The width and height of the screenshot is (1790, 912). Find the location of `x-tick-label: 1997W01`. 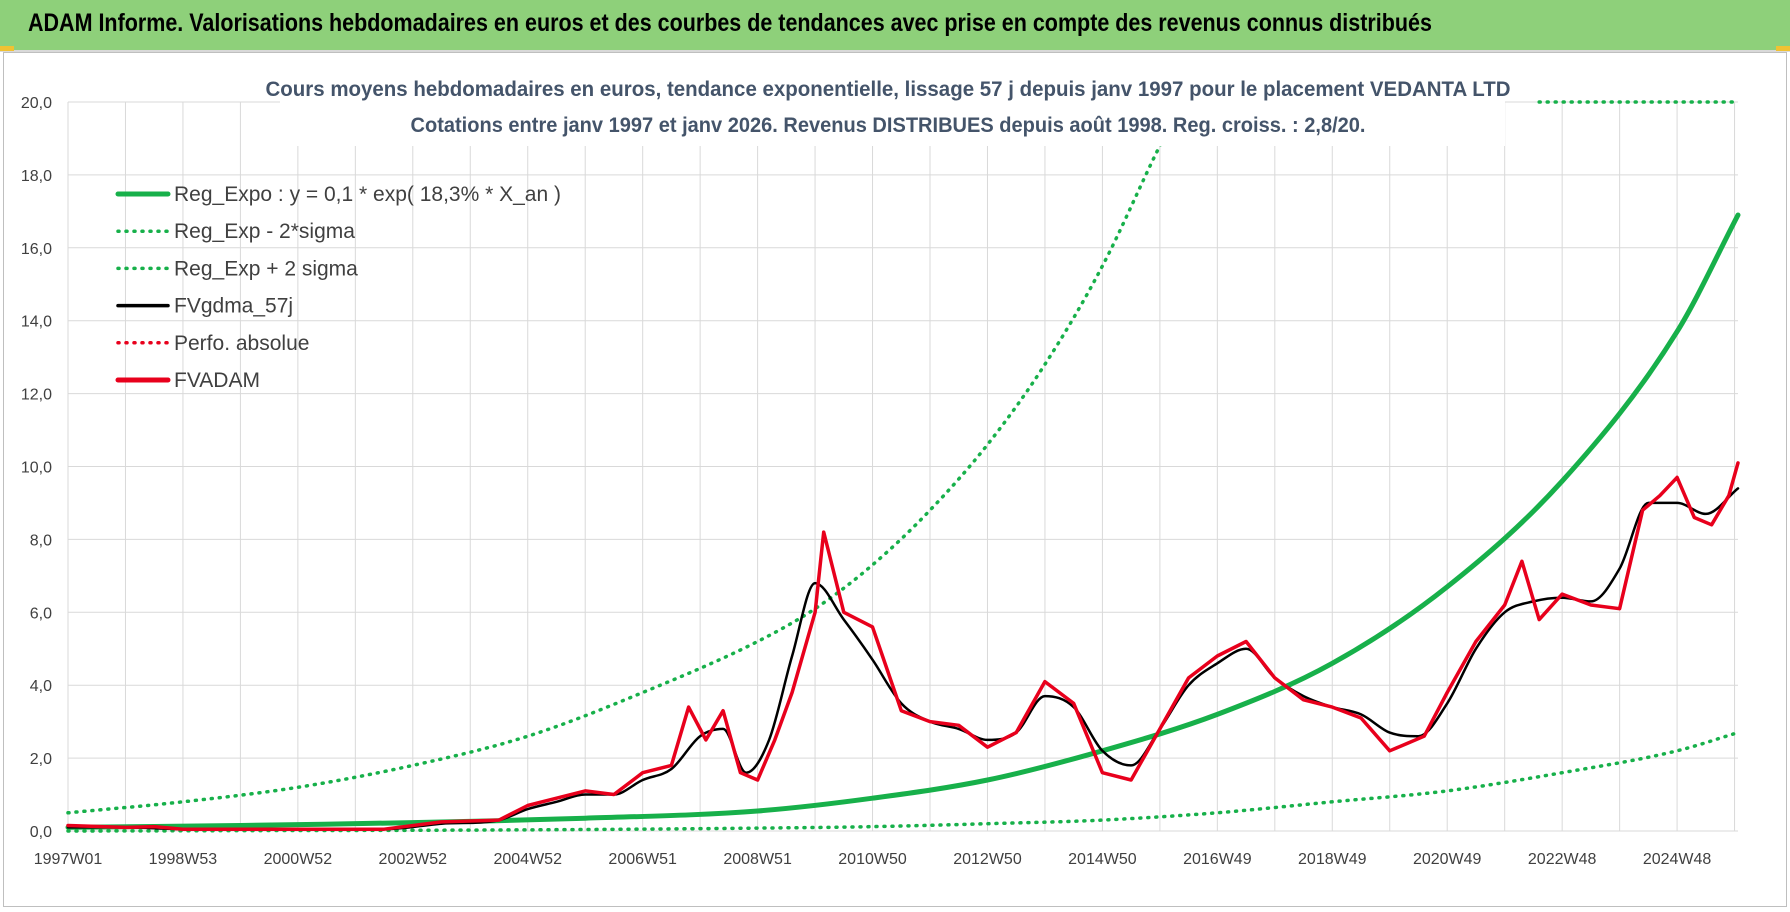

x-tick-label: 1997W01 is located at coordinates (68, 859).